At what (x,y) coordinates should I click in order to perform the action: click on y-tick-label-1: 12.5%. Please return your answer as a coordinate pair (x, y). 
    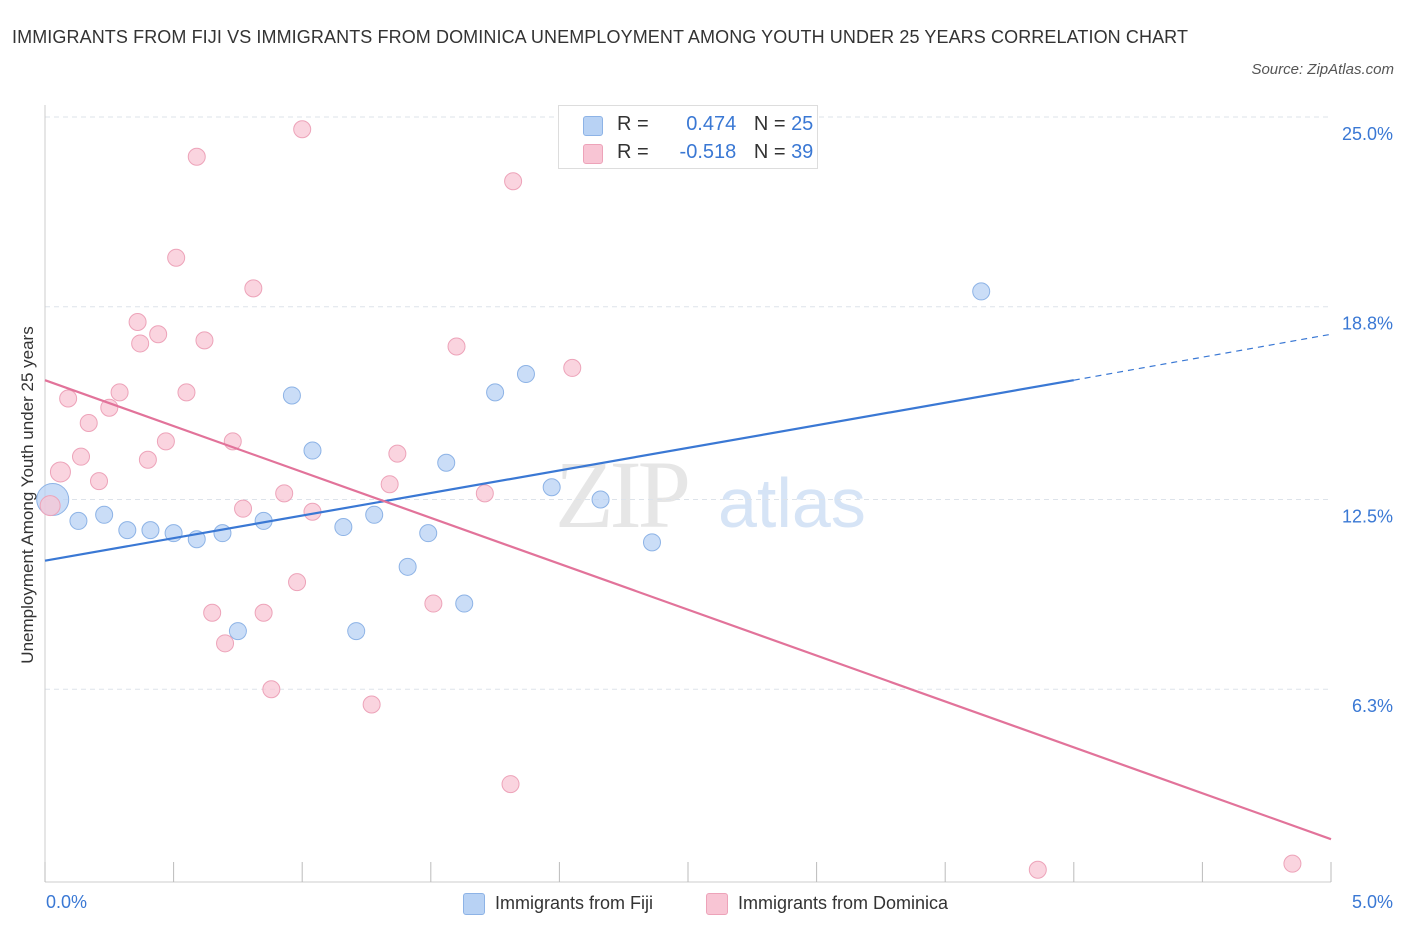
    Looking at the image, I should click on (1367, 517).